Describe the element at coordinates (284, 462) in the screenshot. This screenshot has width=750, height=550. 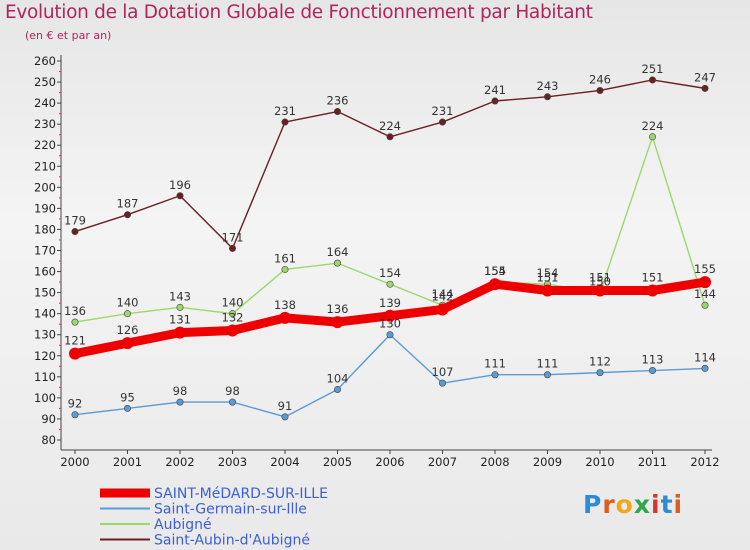
I see `x-tick-label: 2004` at that location.